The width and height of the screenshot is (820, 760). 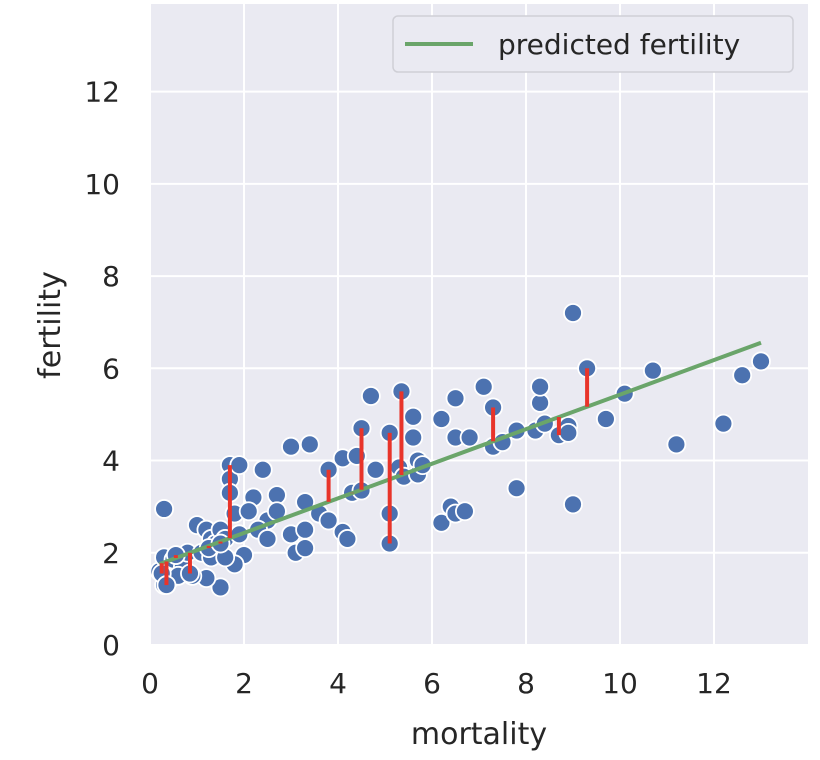 I want to click on x-axis-label: mortality, so click(x=479, y=734).